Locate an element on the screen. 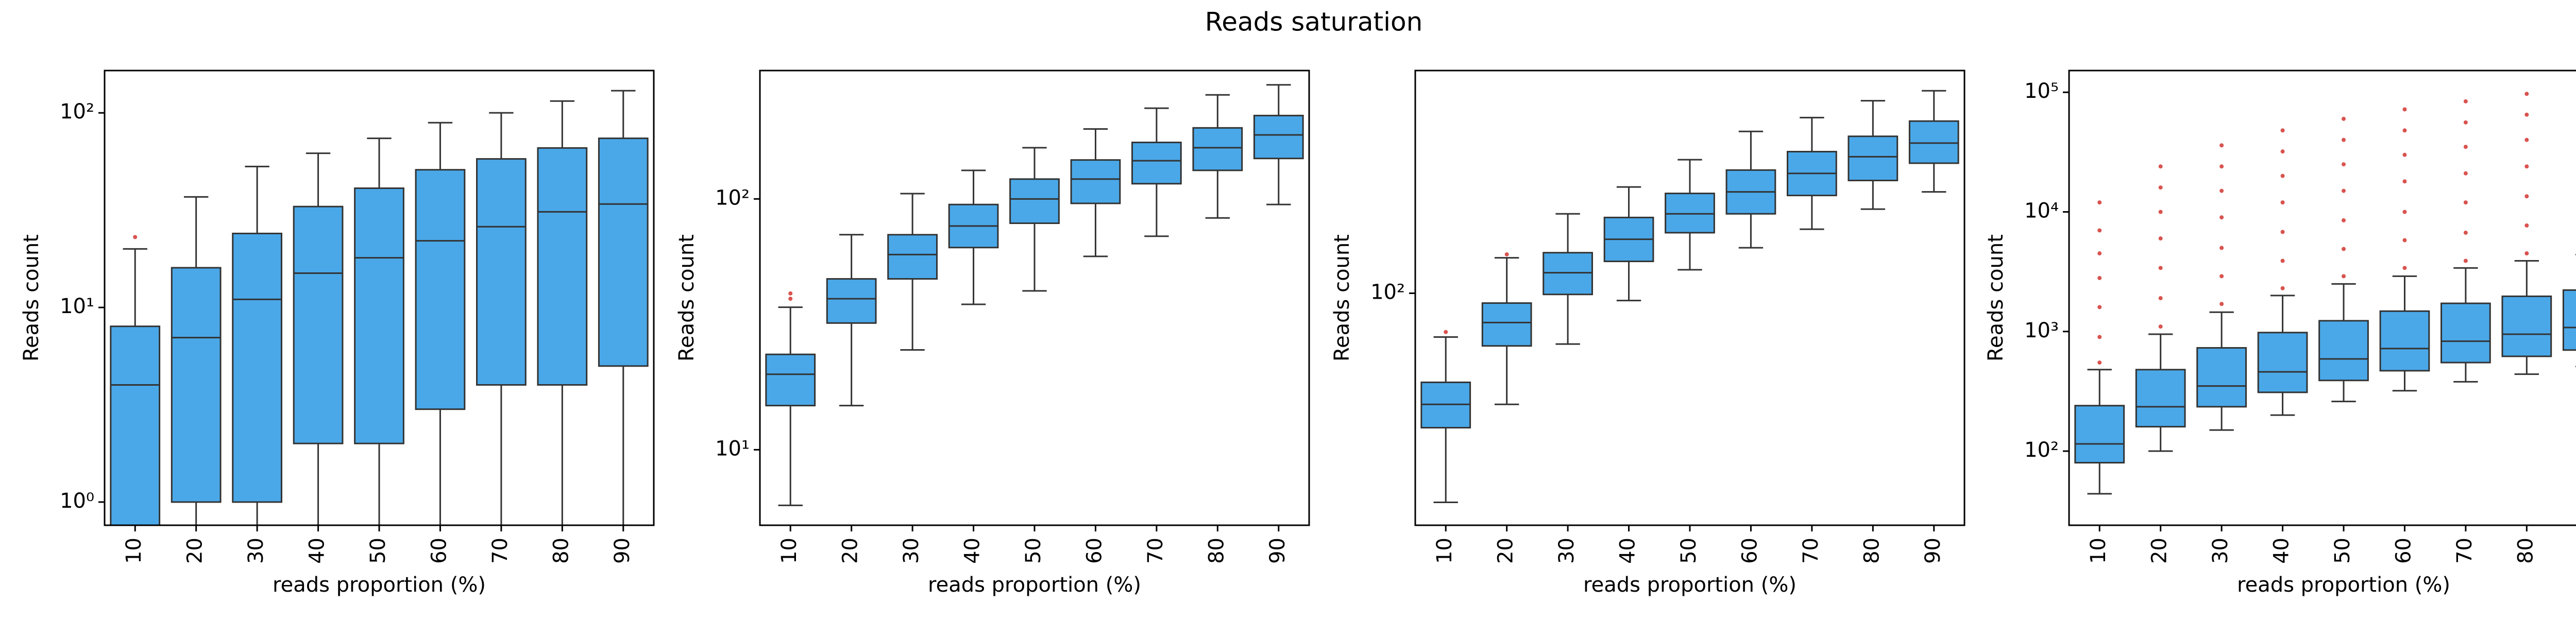 Image resolution: width=2576 pixels, height=620 pixels. axes-frame is located at coordinates (2322, 298).